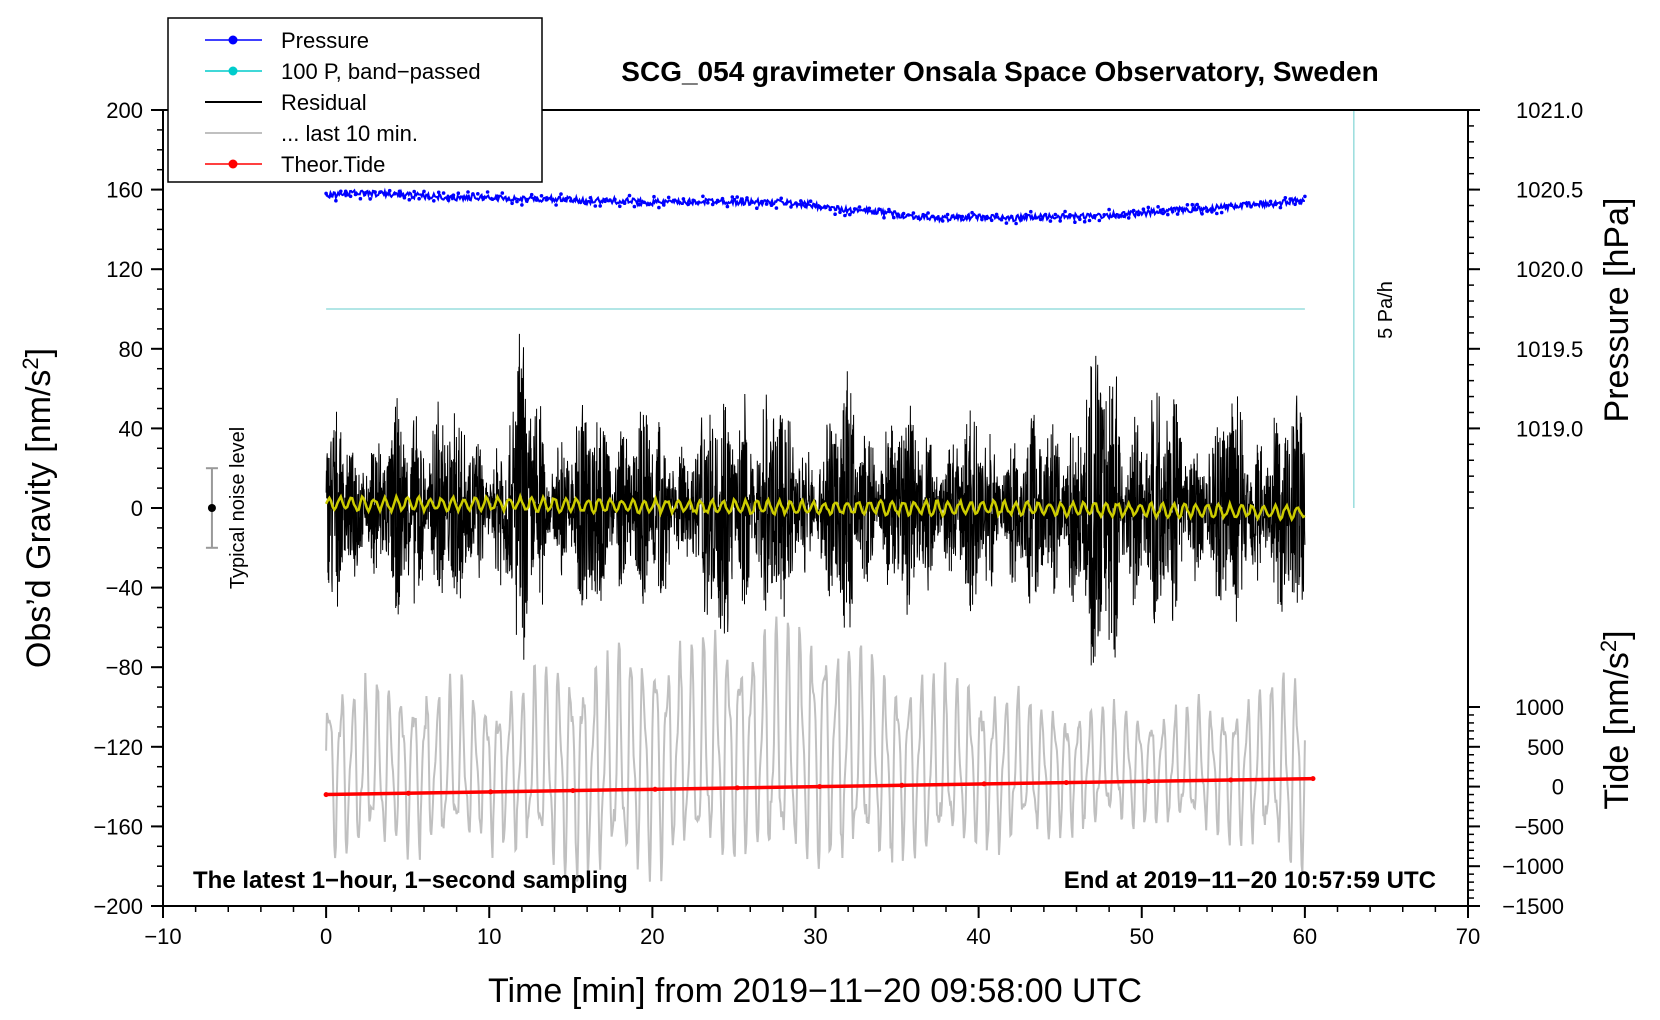  Describe the element at coordinates (39, 519) in the screenshot. I see `y-axis-title-left-text: Obs’d Gravity [nm/s` at that location.